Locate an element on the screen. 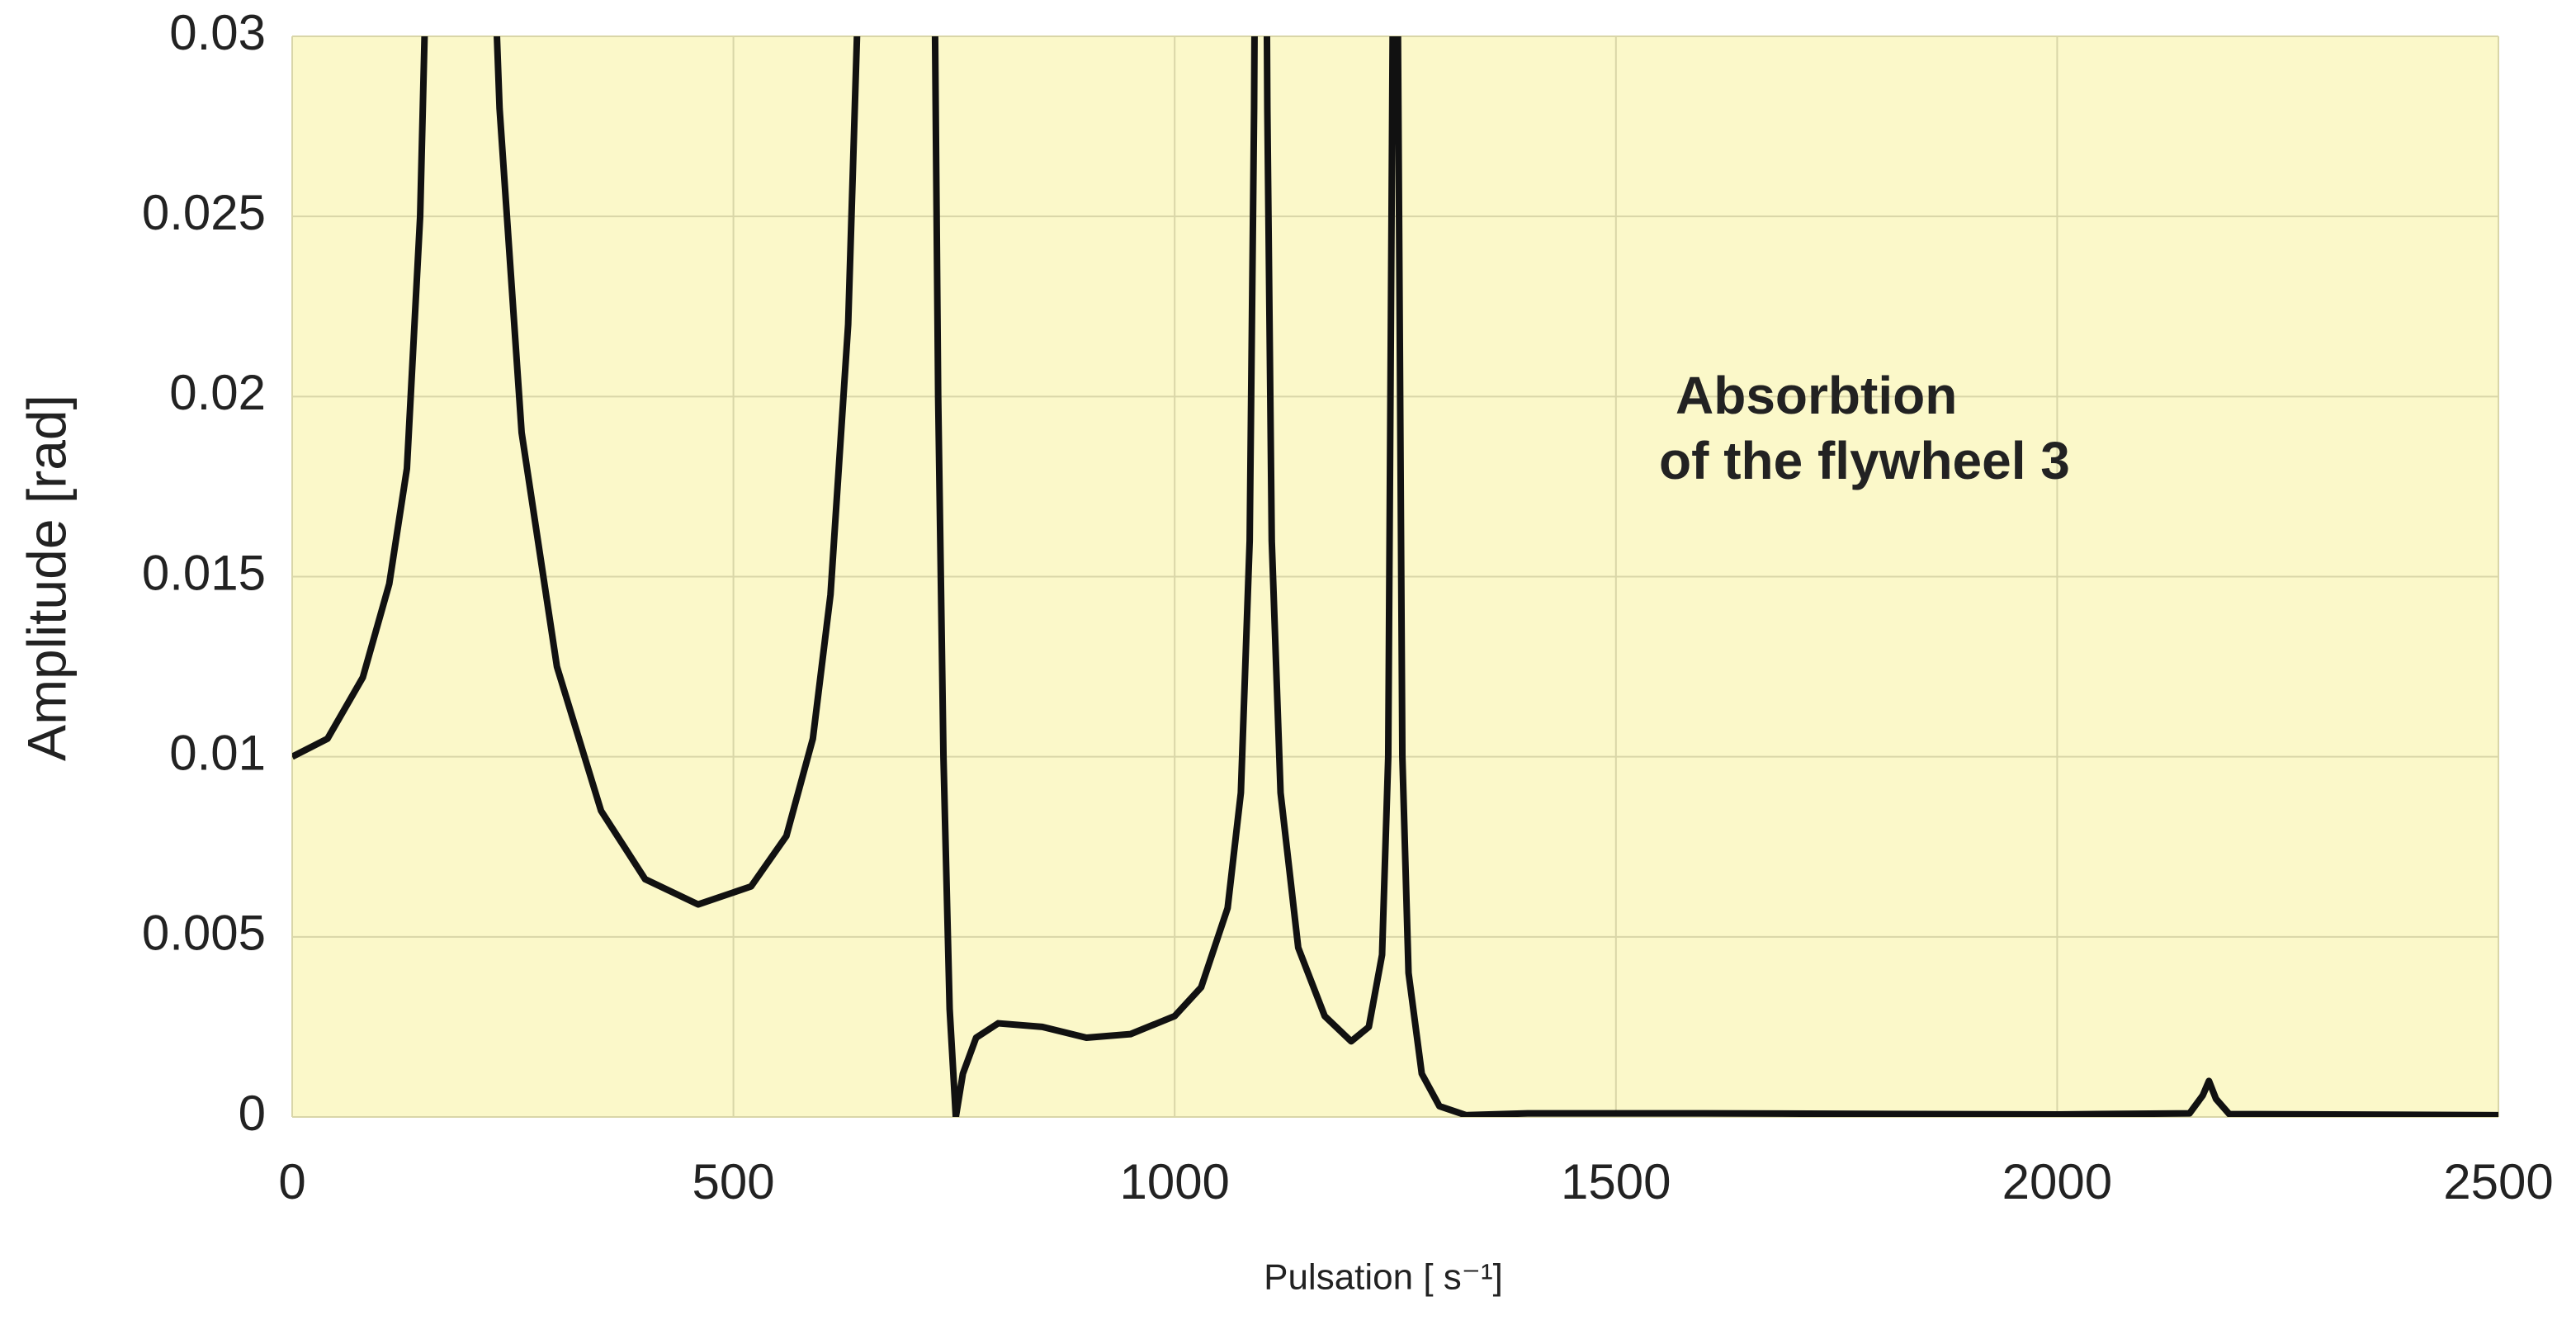  y-tick-label: 0.02 is located at coordinates (217, 392).